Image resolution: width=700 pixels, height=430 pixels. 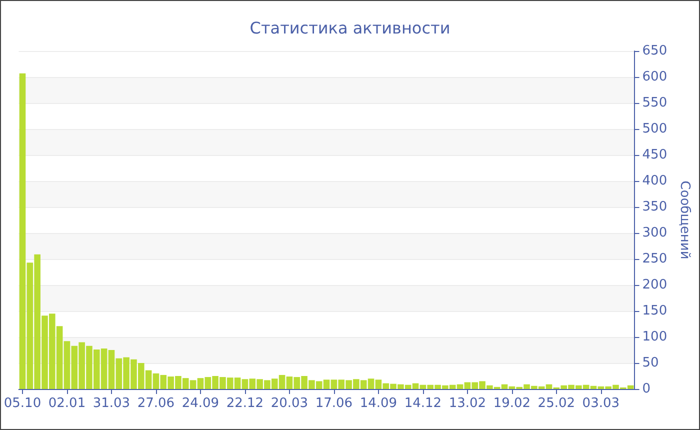 What do you see at coordinates (334, 403) in the screenshot?
I see `x-tick-label: 17.06` at bounding box center [334, 403].